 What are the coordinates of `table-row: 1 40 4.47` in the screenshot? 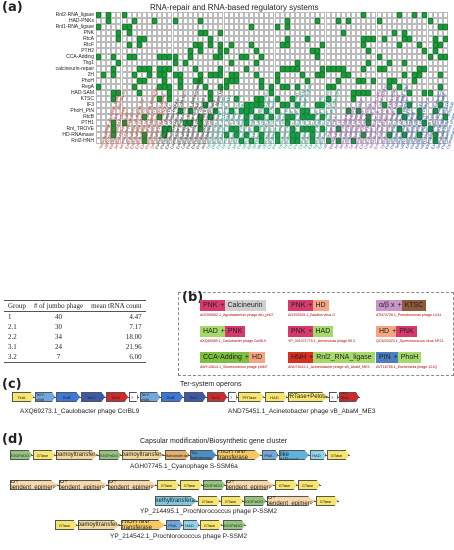 It's located at (75, 317).